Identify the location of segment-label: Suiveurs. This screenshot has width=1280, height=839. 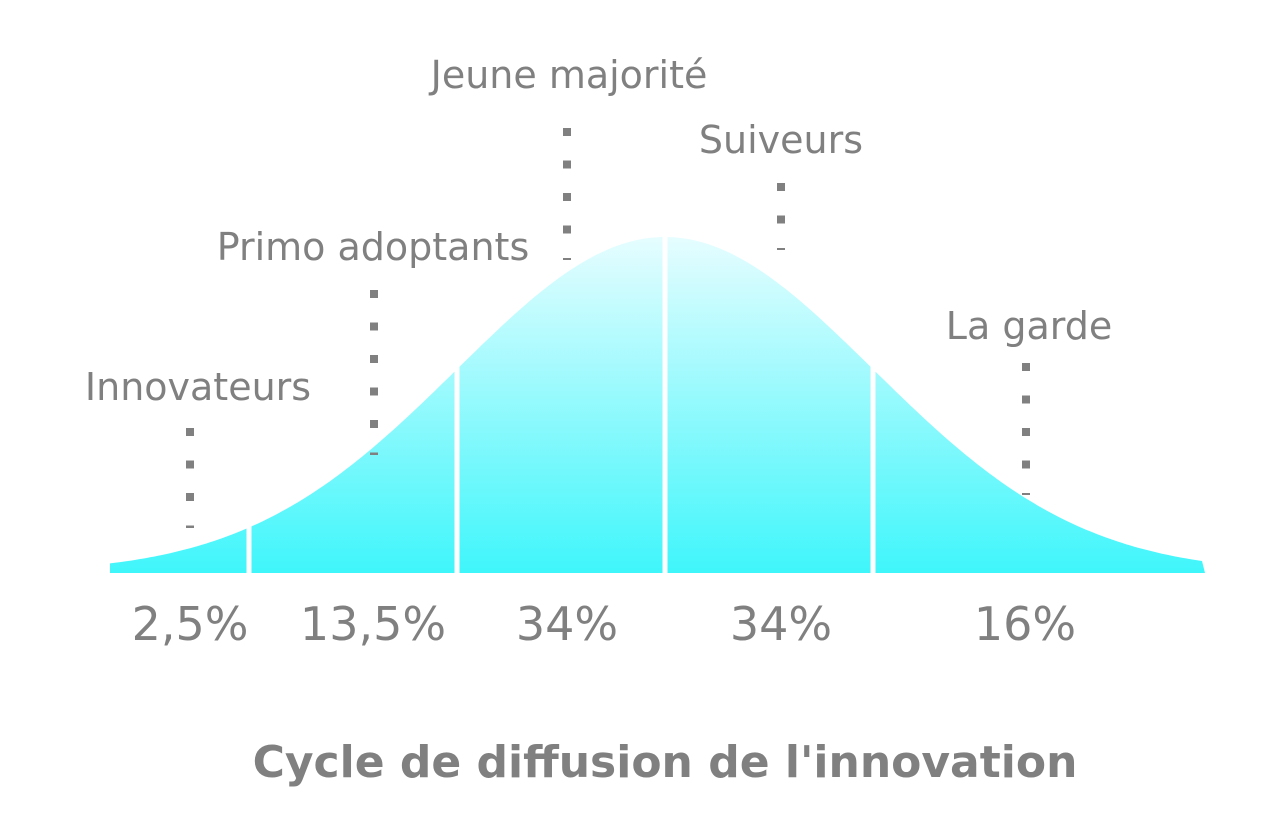
(781, 140).